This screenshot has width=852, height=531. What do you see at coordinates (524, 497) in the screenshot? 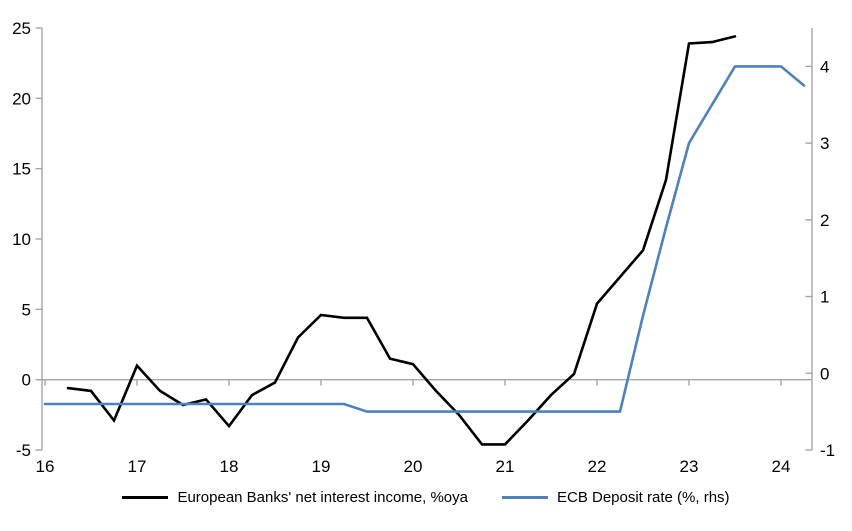
I see `blue-line-swatch-icon` at bounding box center [524, 497].